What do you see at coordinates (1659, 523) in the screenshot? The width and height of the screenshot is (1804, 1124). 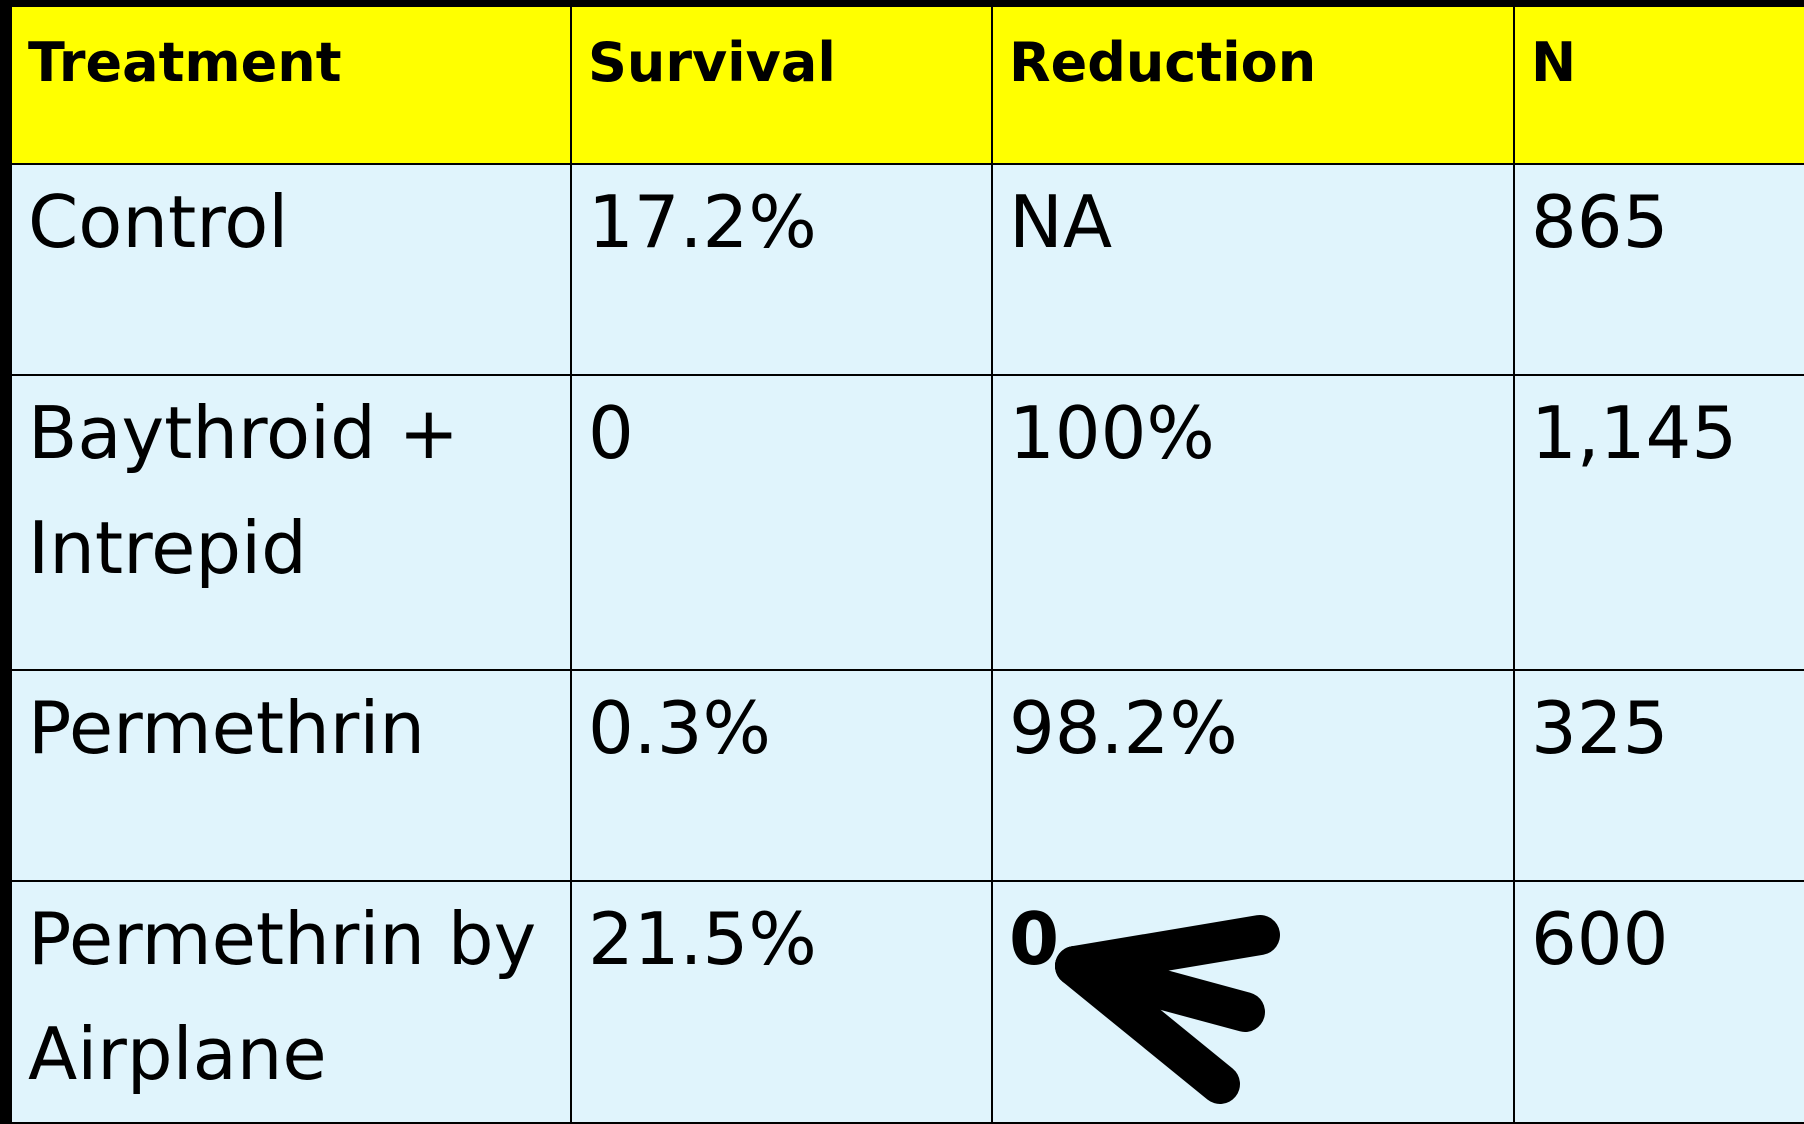 I see `table-cell: 1,145` at bounding box center [1659, 523].